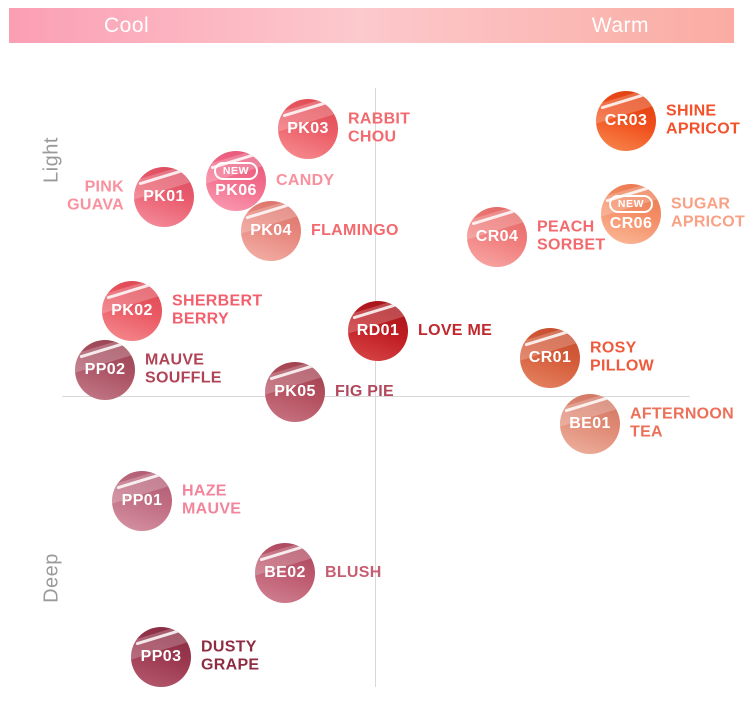 This screenshot has width=746, height=704. Describe the element at coordinates (701, 204) in the screenshot. I see `product-name-line: SUGAR` at that location.